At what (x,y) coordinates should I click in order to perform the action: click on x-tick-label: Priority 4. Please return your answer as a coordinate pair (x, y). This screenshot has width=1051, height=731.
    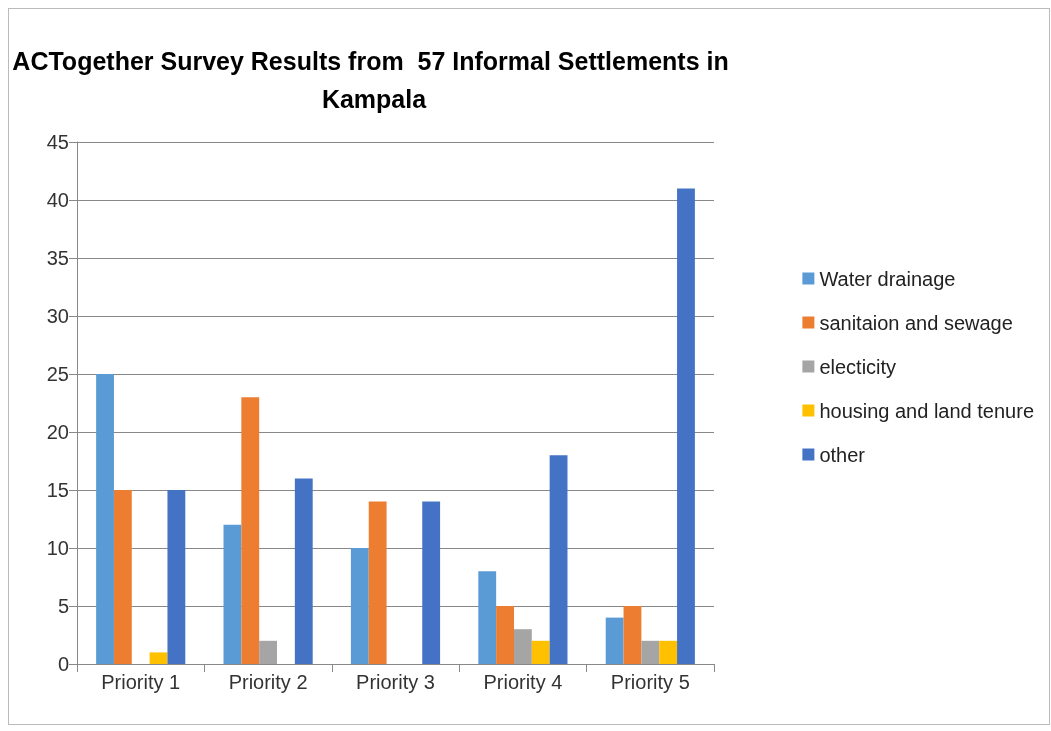
    Looking at the image, I should click on (523, 682).